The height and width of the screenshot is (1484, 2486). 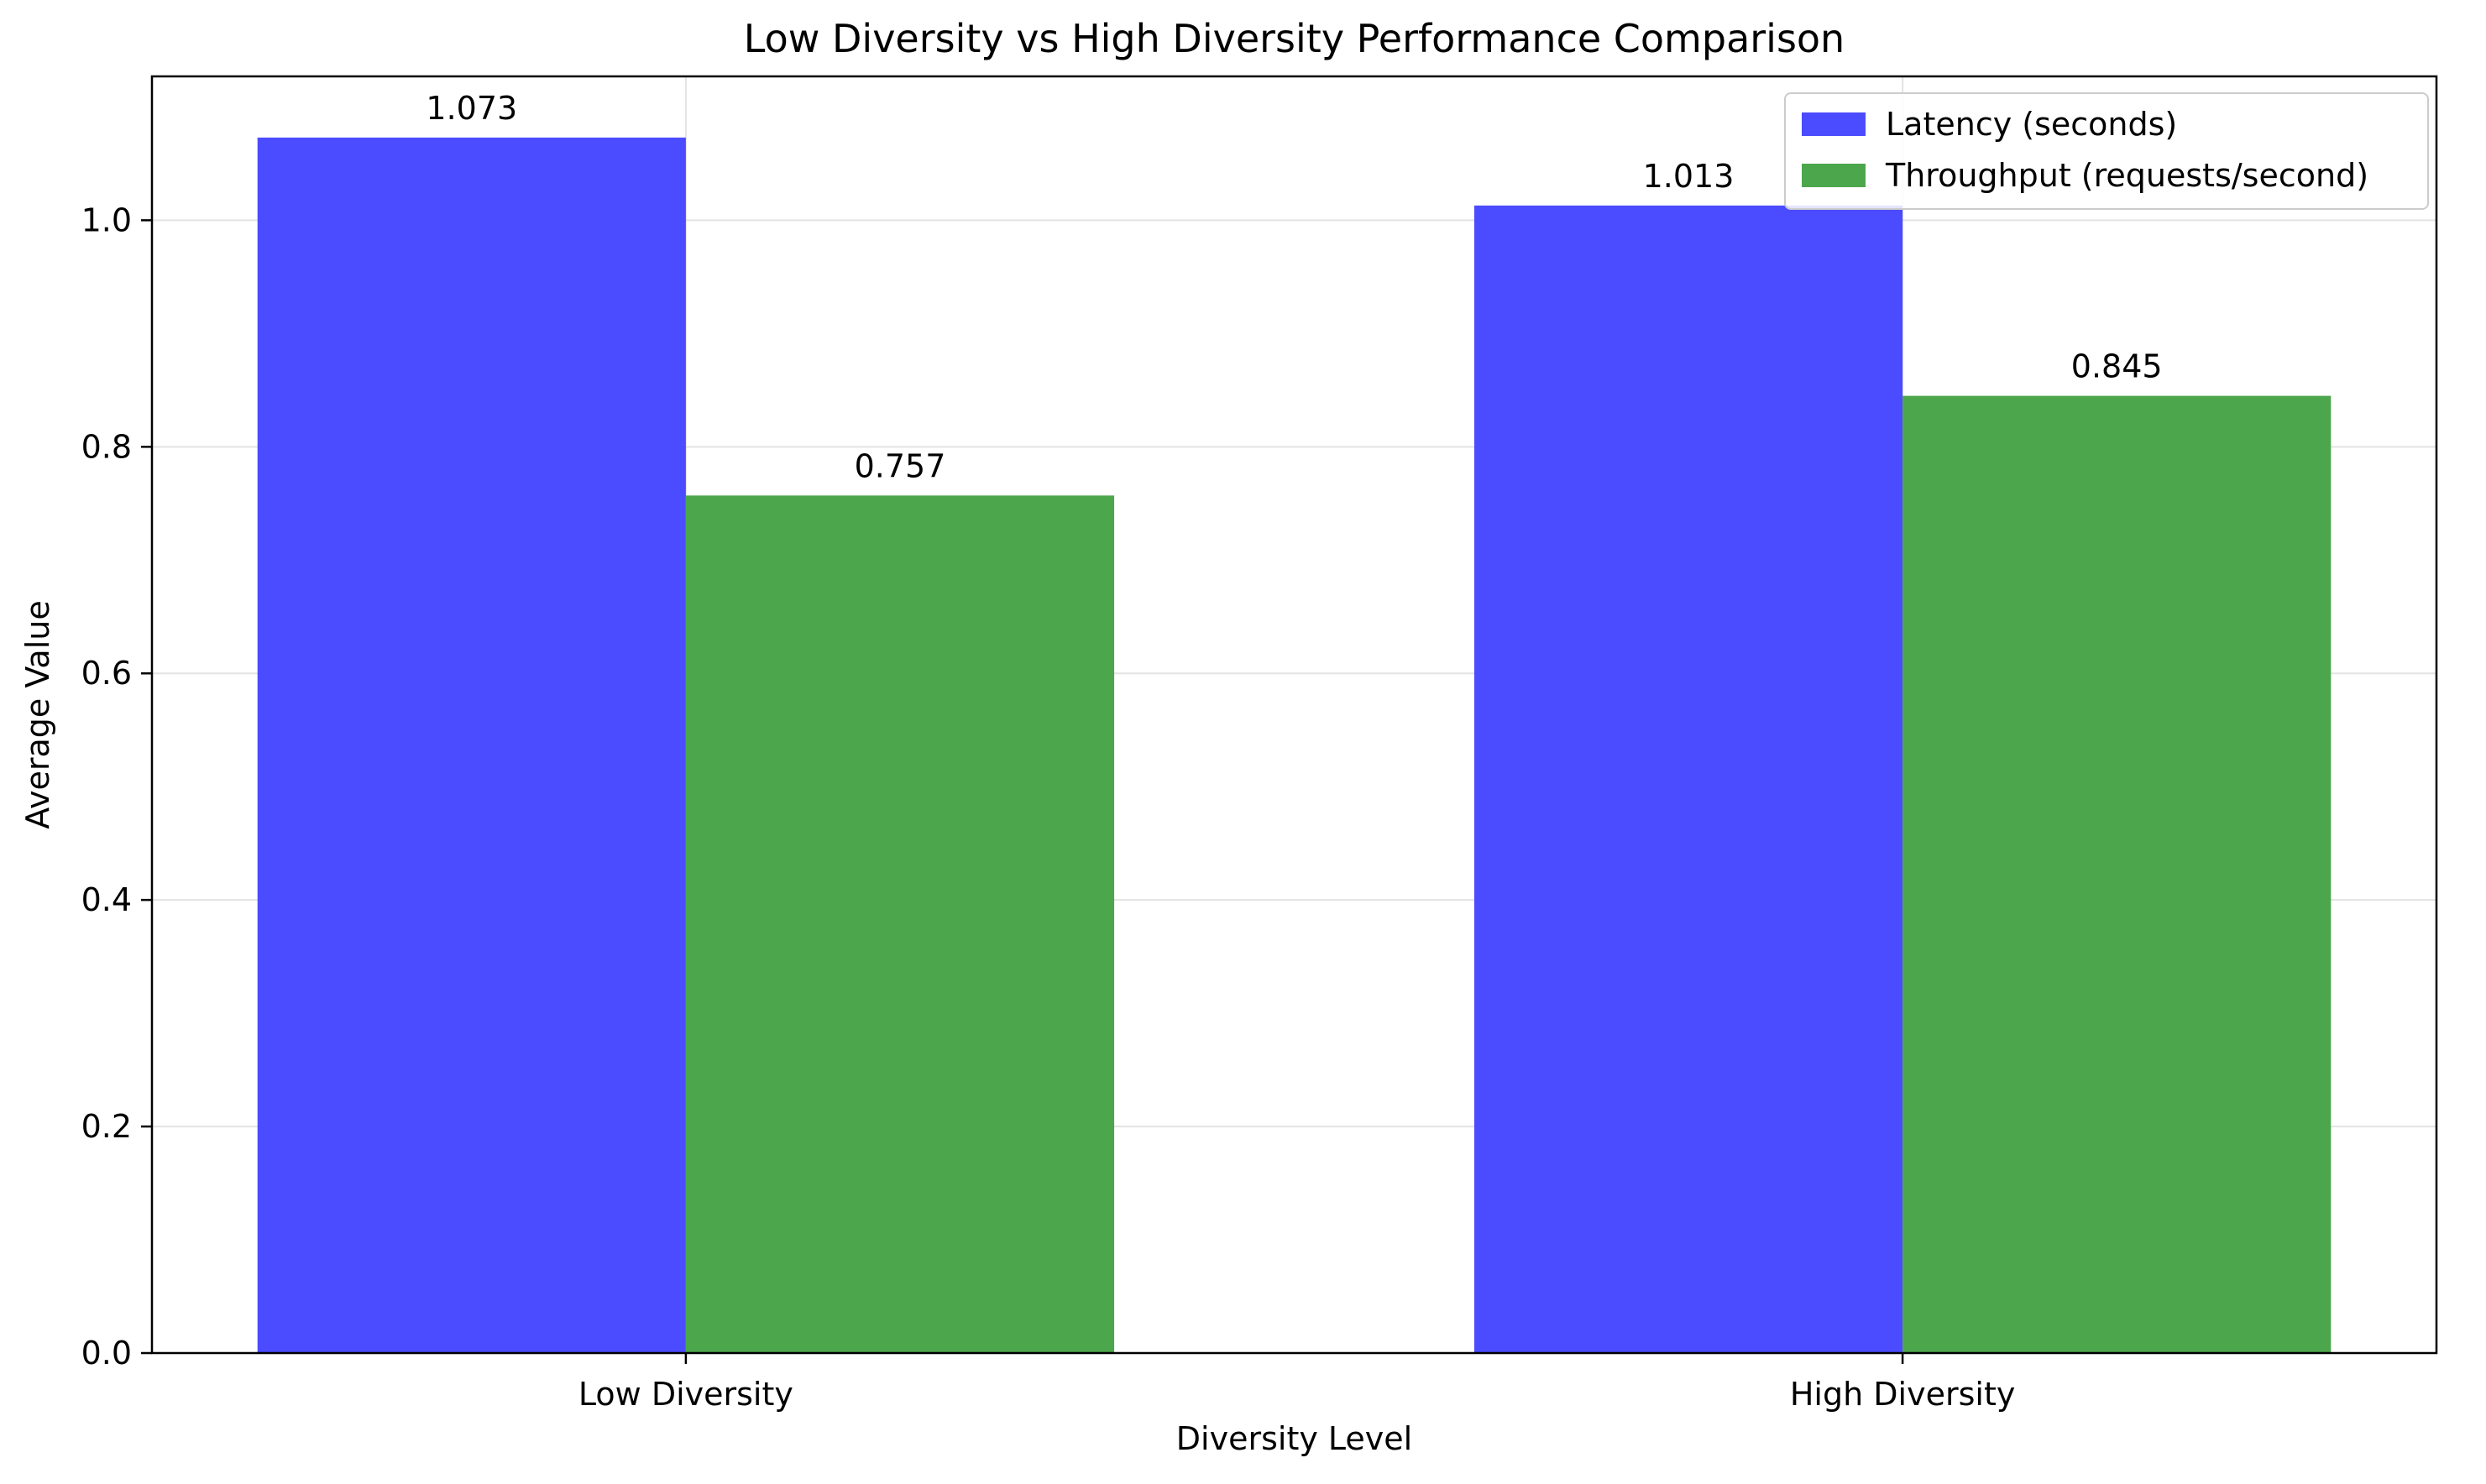 What do you see at coordinates (900, 465) in the screenshot?
I see `bar-value-label: 0.757` at bounding box center [900, 465].